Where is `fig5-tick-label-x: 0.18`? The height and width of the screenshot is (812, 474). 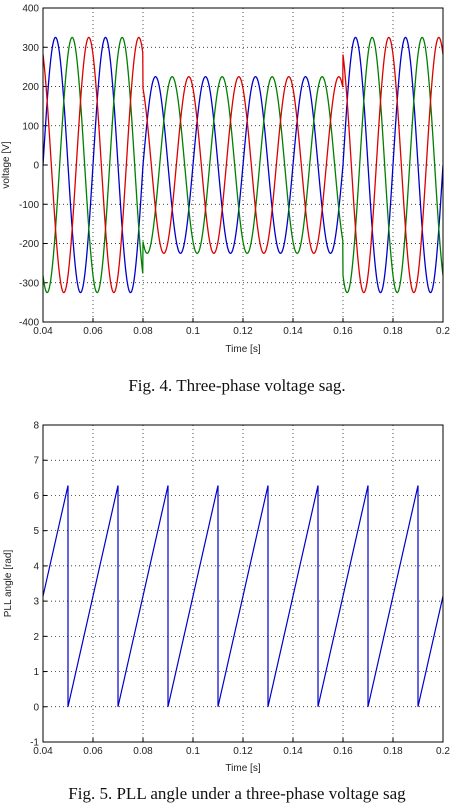 fig5-tick-label-x: 0.18 is located at coordinates (393, 751).